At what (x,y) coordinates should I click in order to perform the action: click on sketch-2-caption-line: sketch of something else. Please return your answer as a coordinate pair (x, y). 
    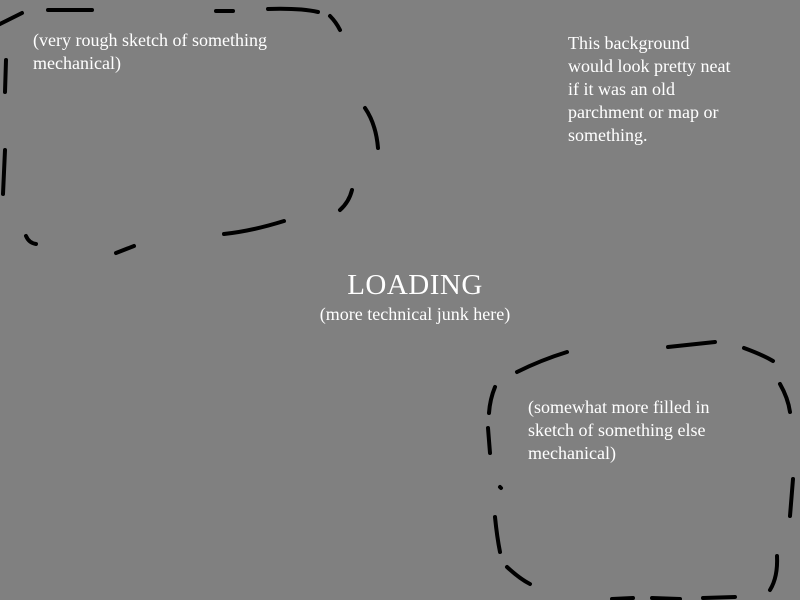
    Looking at the image, I should click on (617, 430).